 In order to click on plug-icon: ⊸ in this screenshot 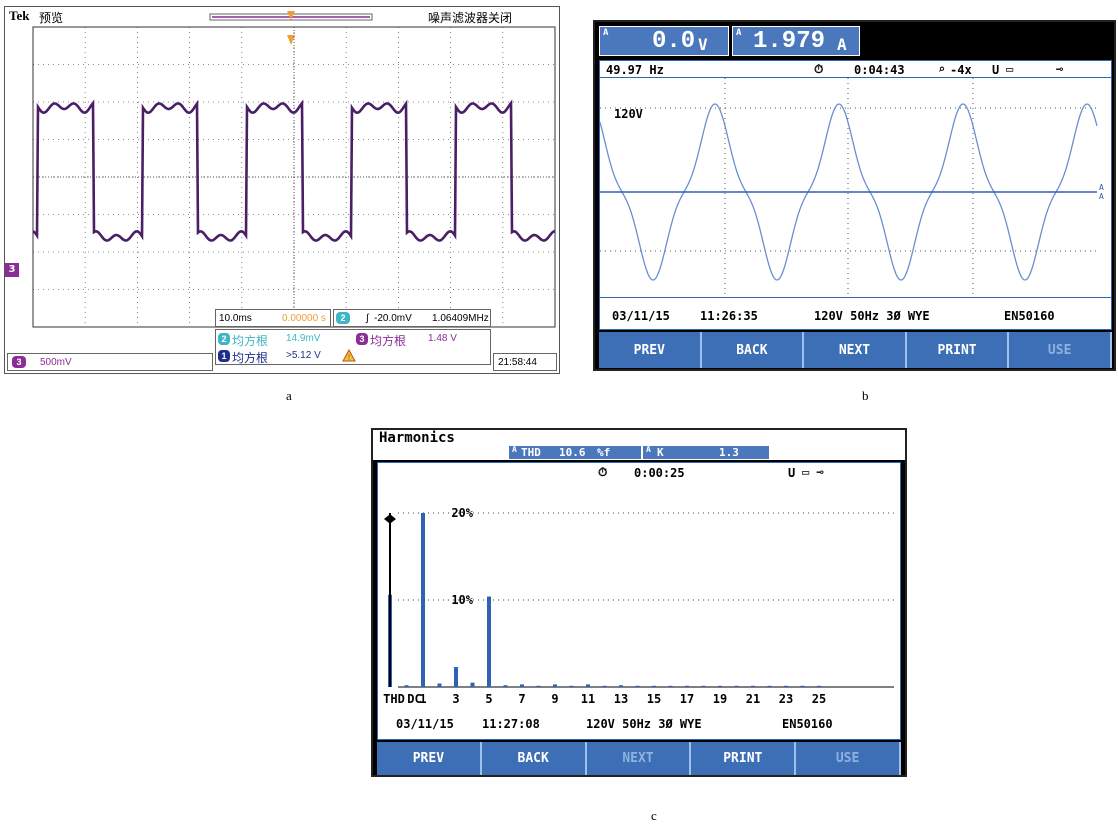, I will do `click(1060, 69)`.